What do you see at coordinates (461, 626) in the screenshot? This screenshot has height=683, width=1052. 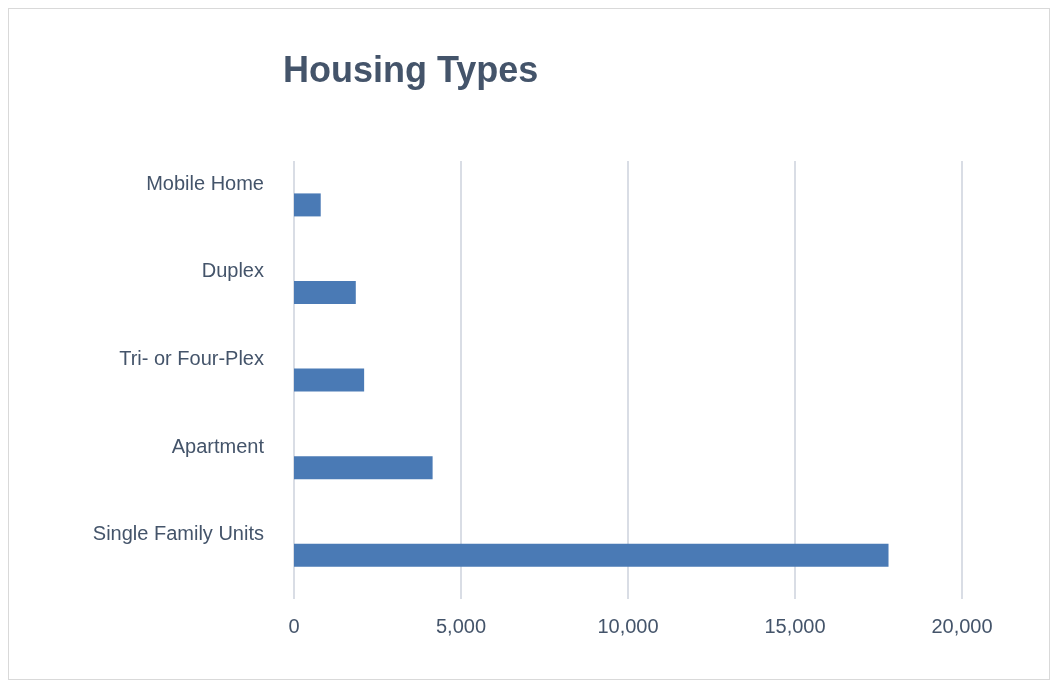 I see `x-tick-label: 5,000` at bounding box center [461, 626].